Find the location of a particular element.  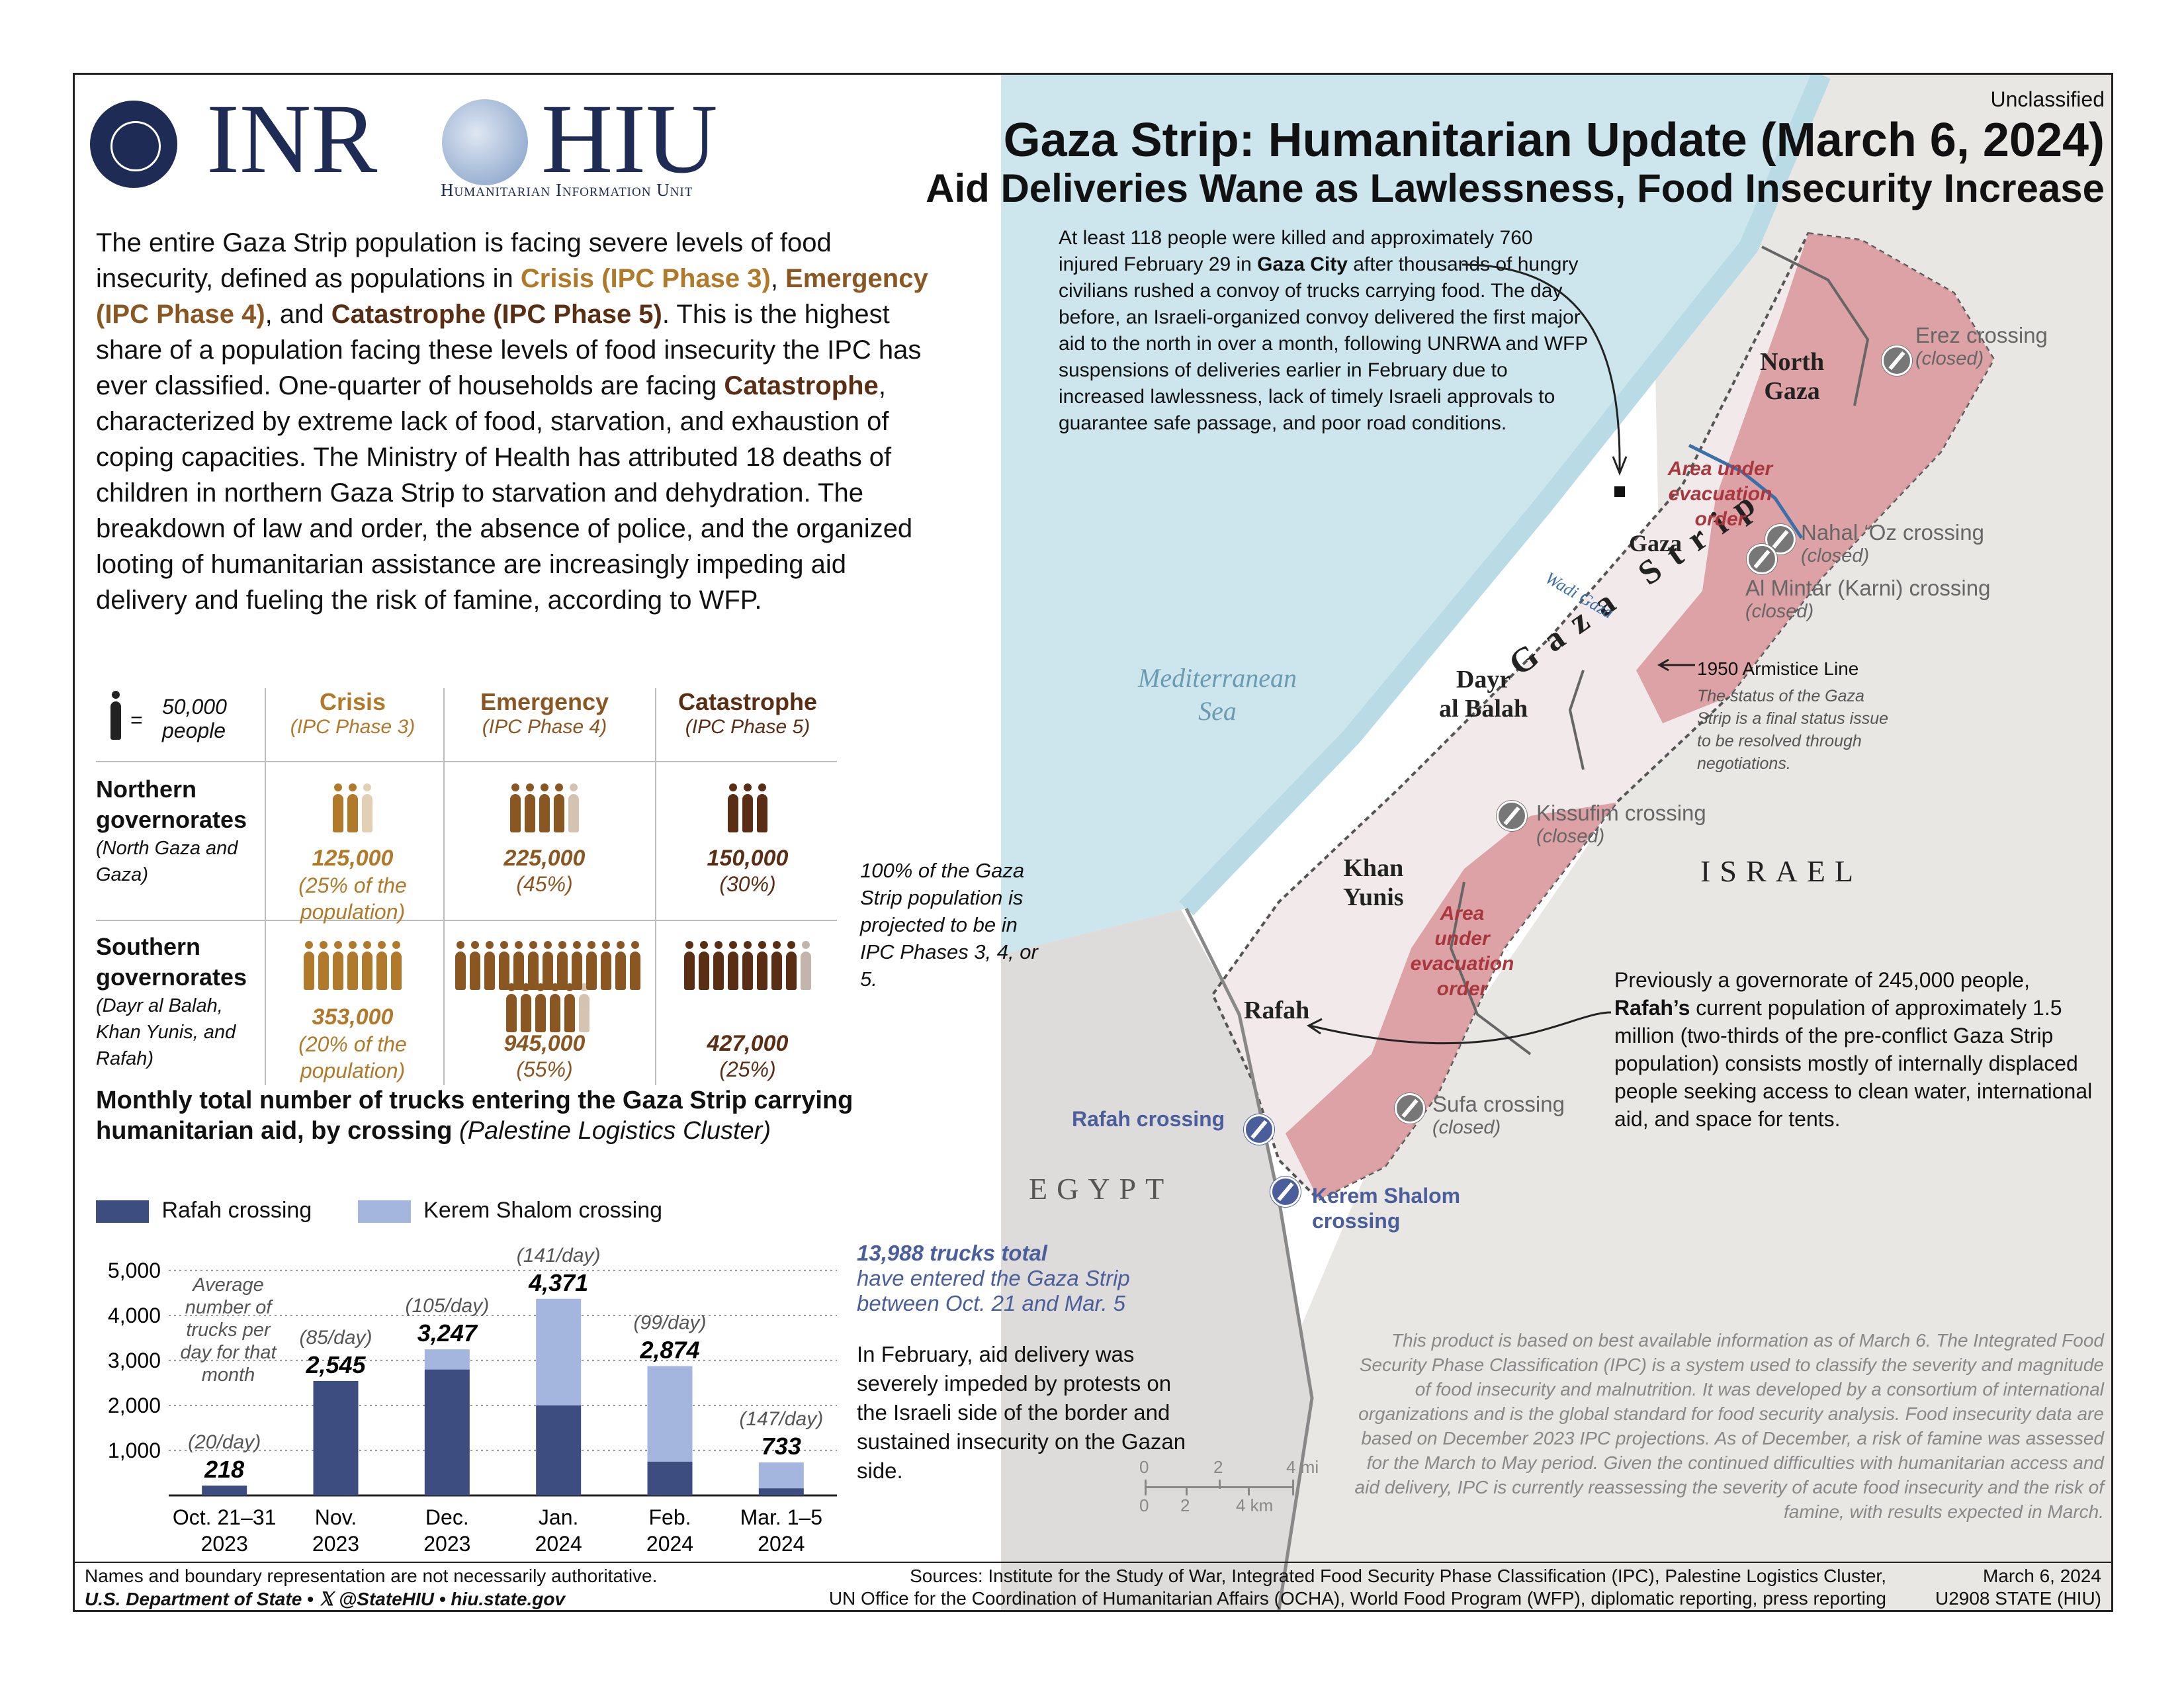

x-tick-year: 2024 is located at coordinates (558, 1543).